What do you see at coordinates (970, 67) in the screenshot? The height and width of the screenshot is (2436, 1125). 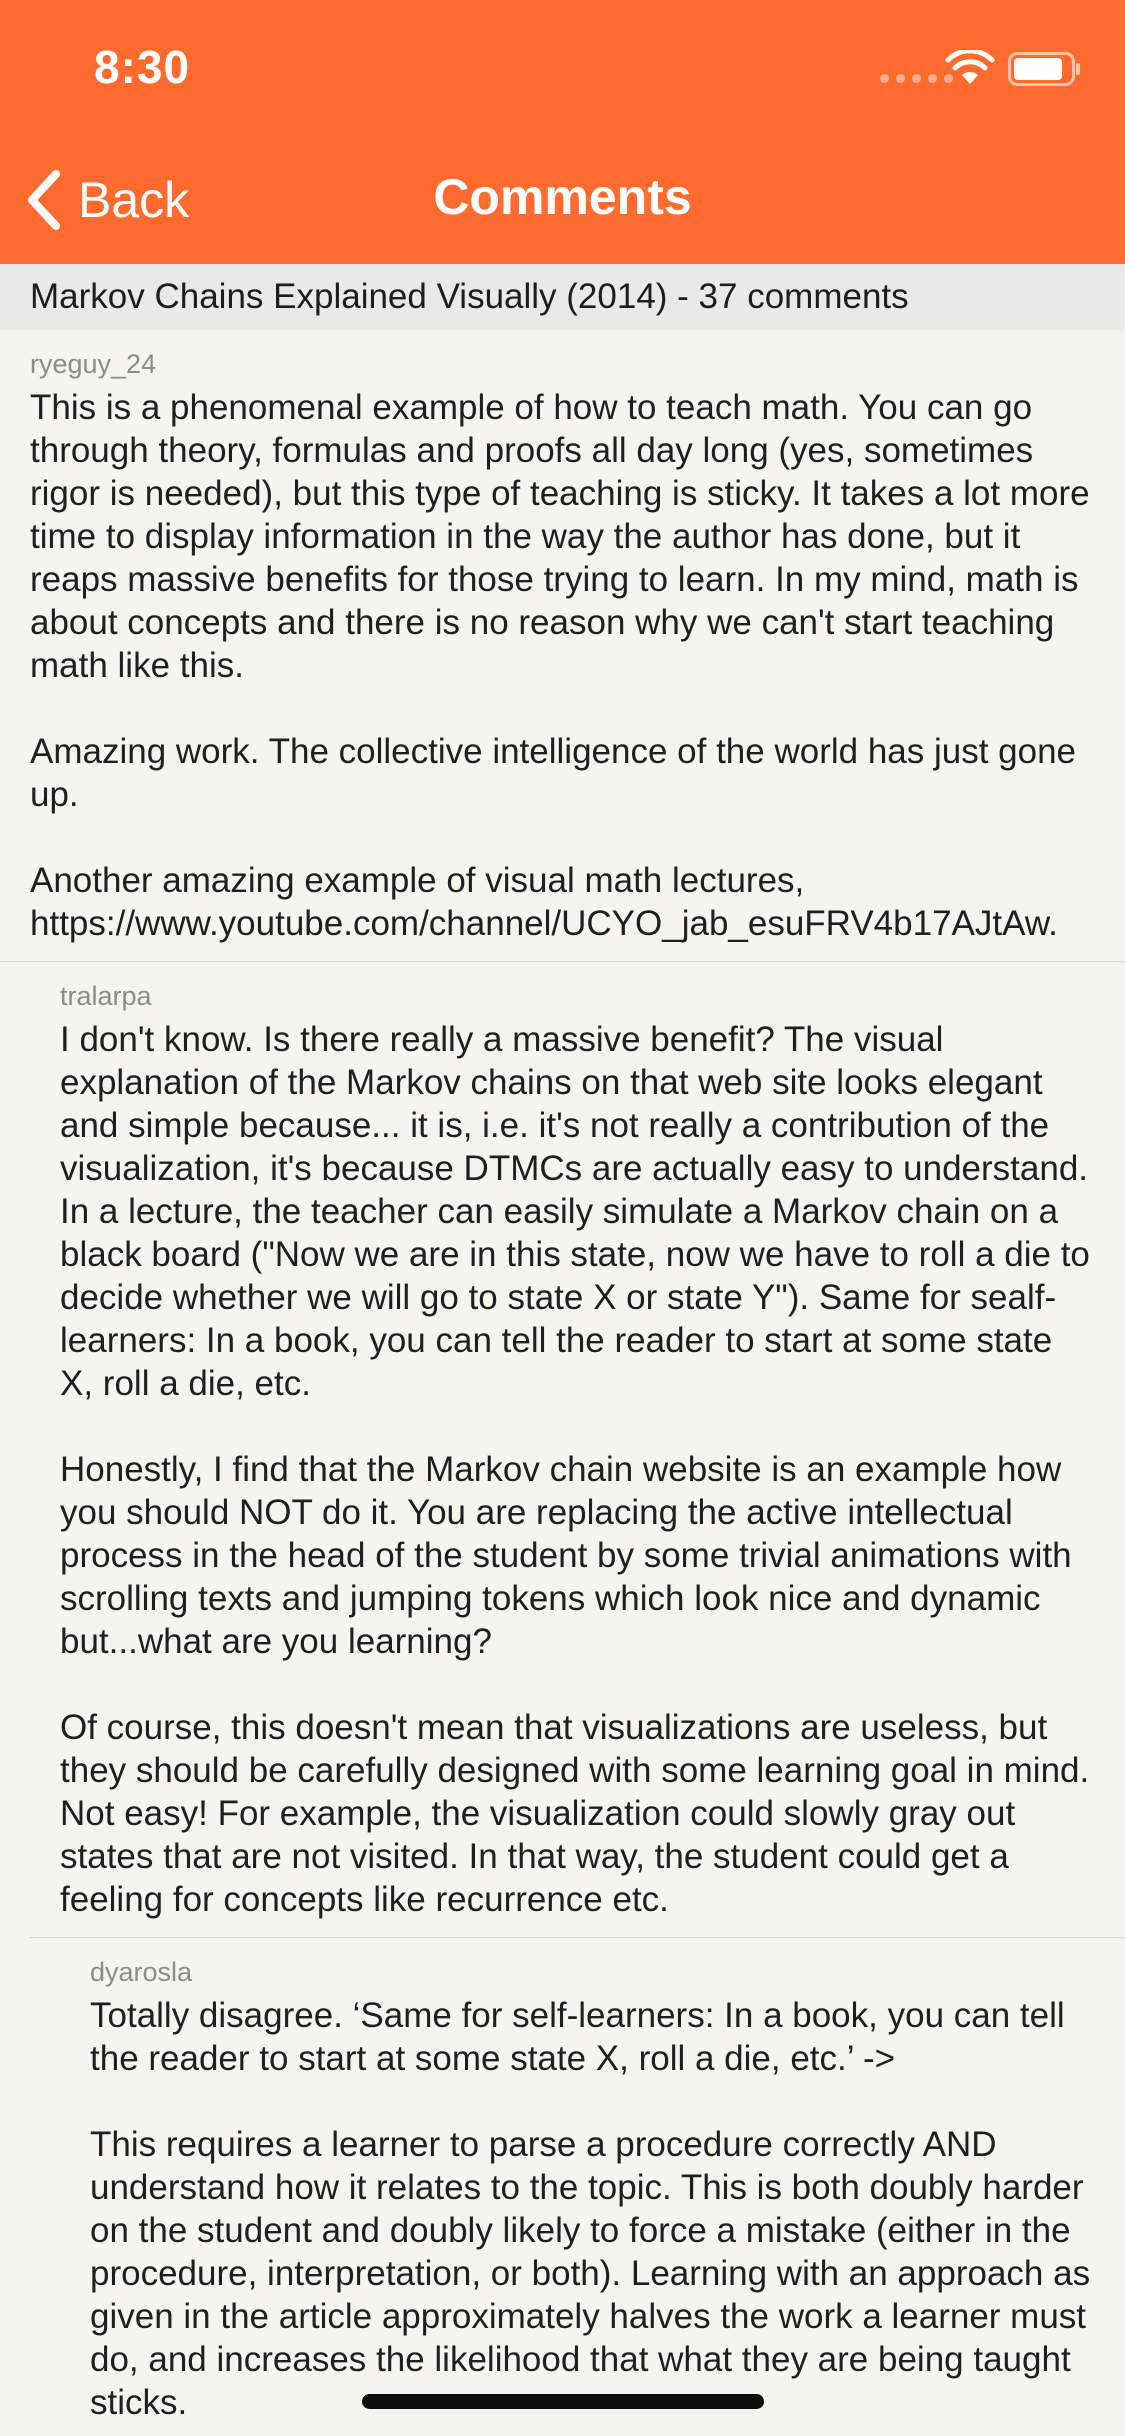 I see `wifi-icon` at bounding box center [970, 67].